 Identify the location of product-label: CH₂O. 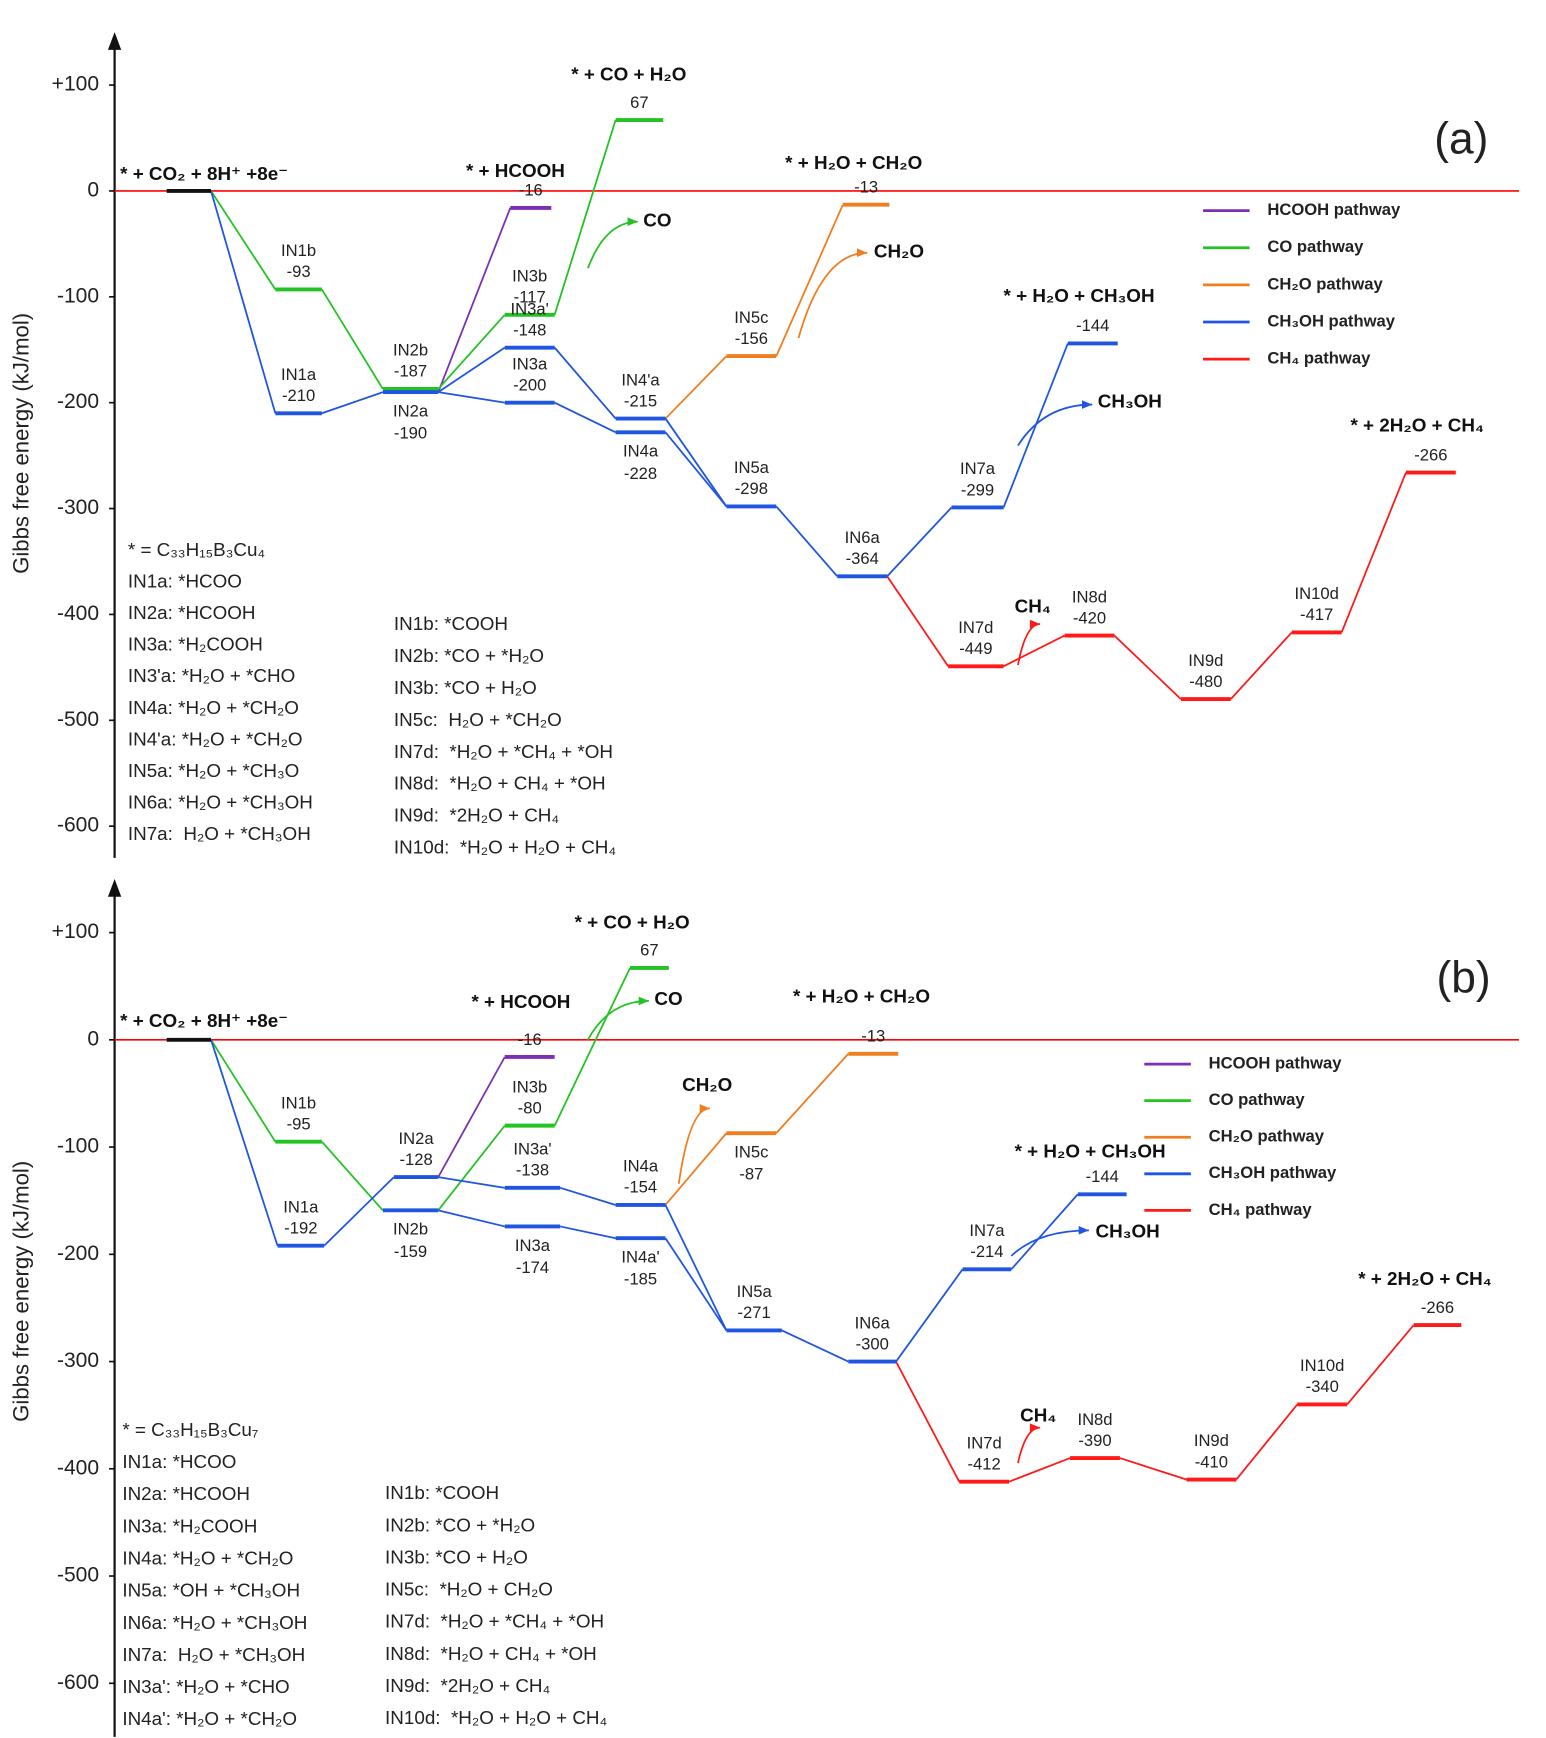
(899, 251).